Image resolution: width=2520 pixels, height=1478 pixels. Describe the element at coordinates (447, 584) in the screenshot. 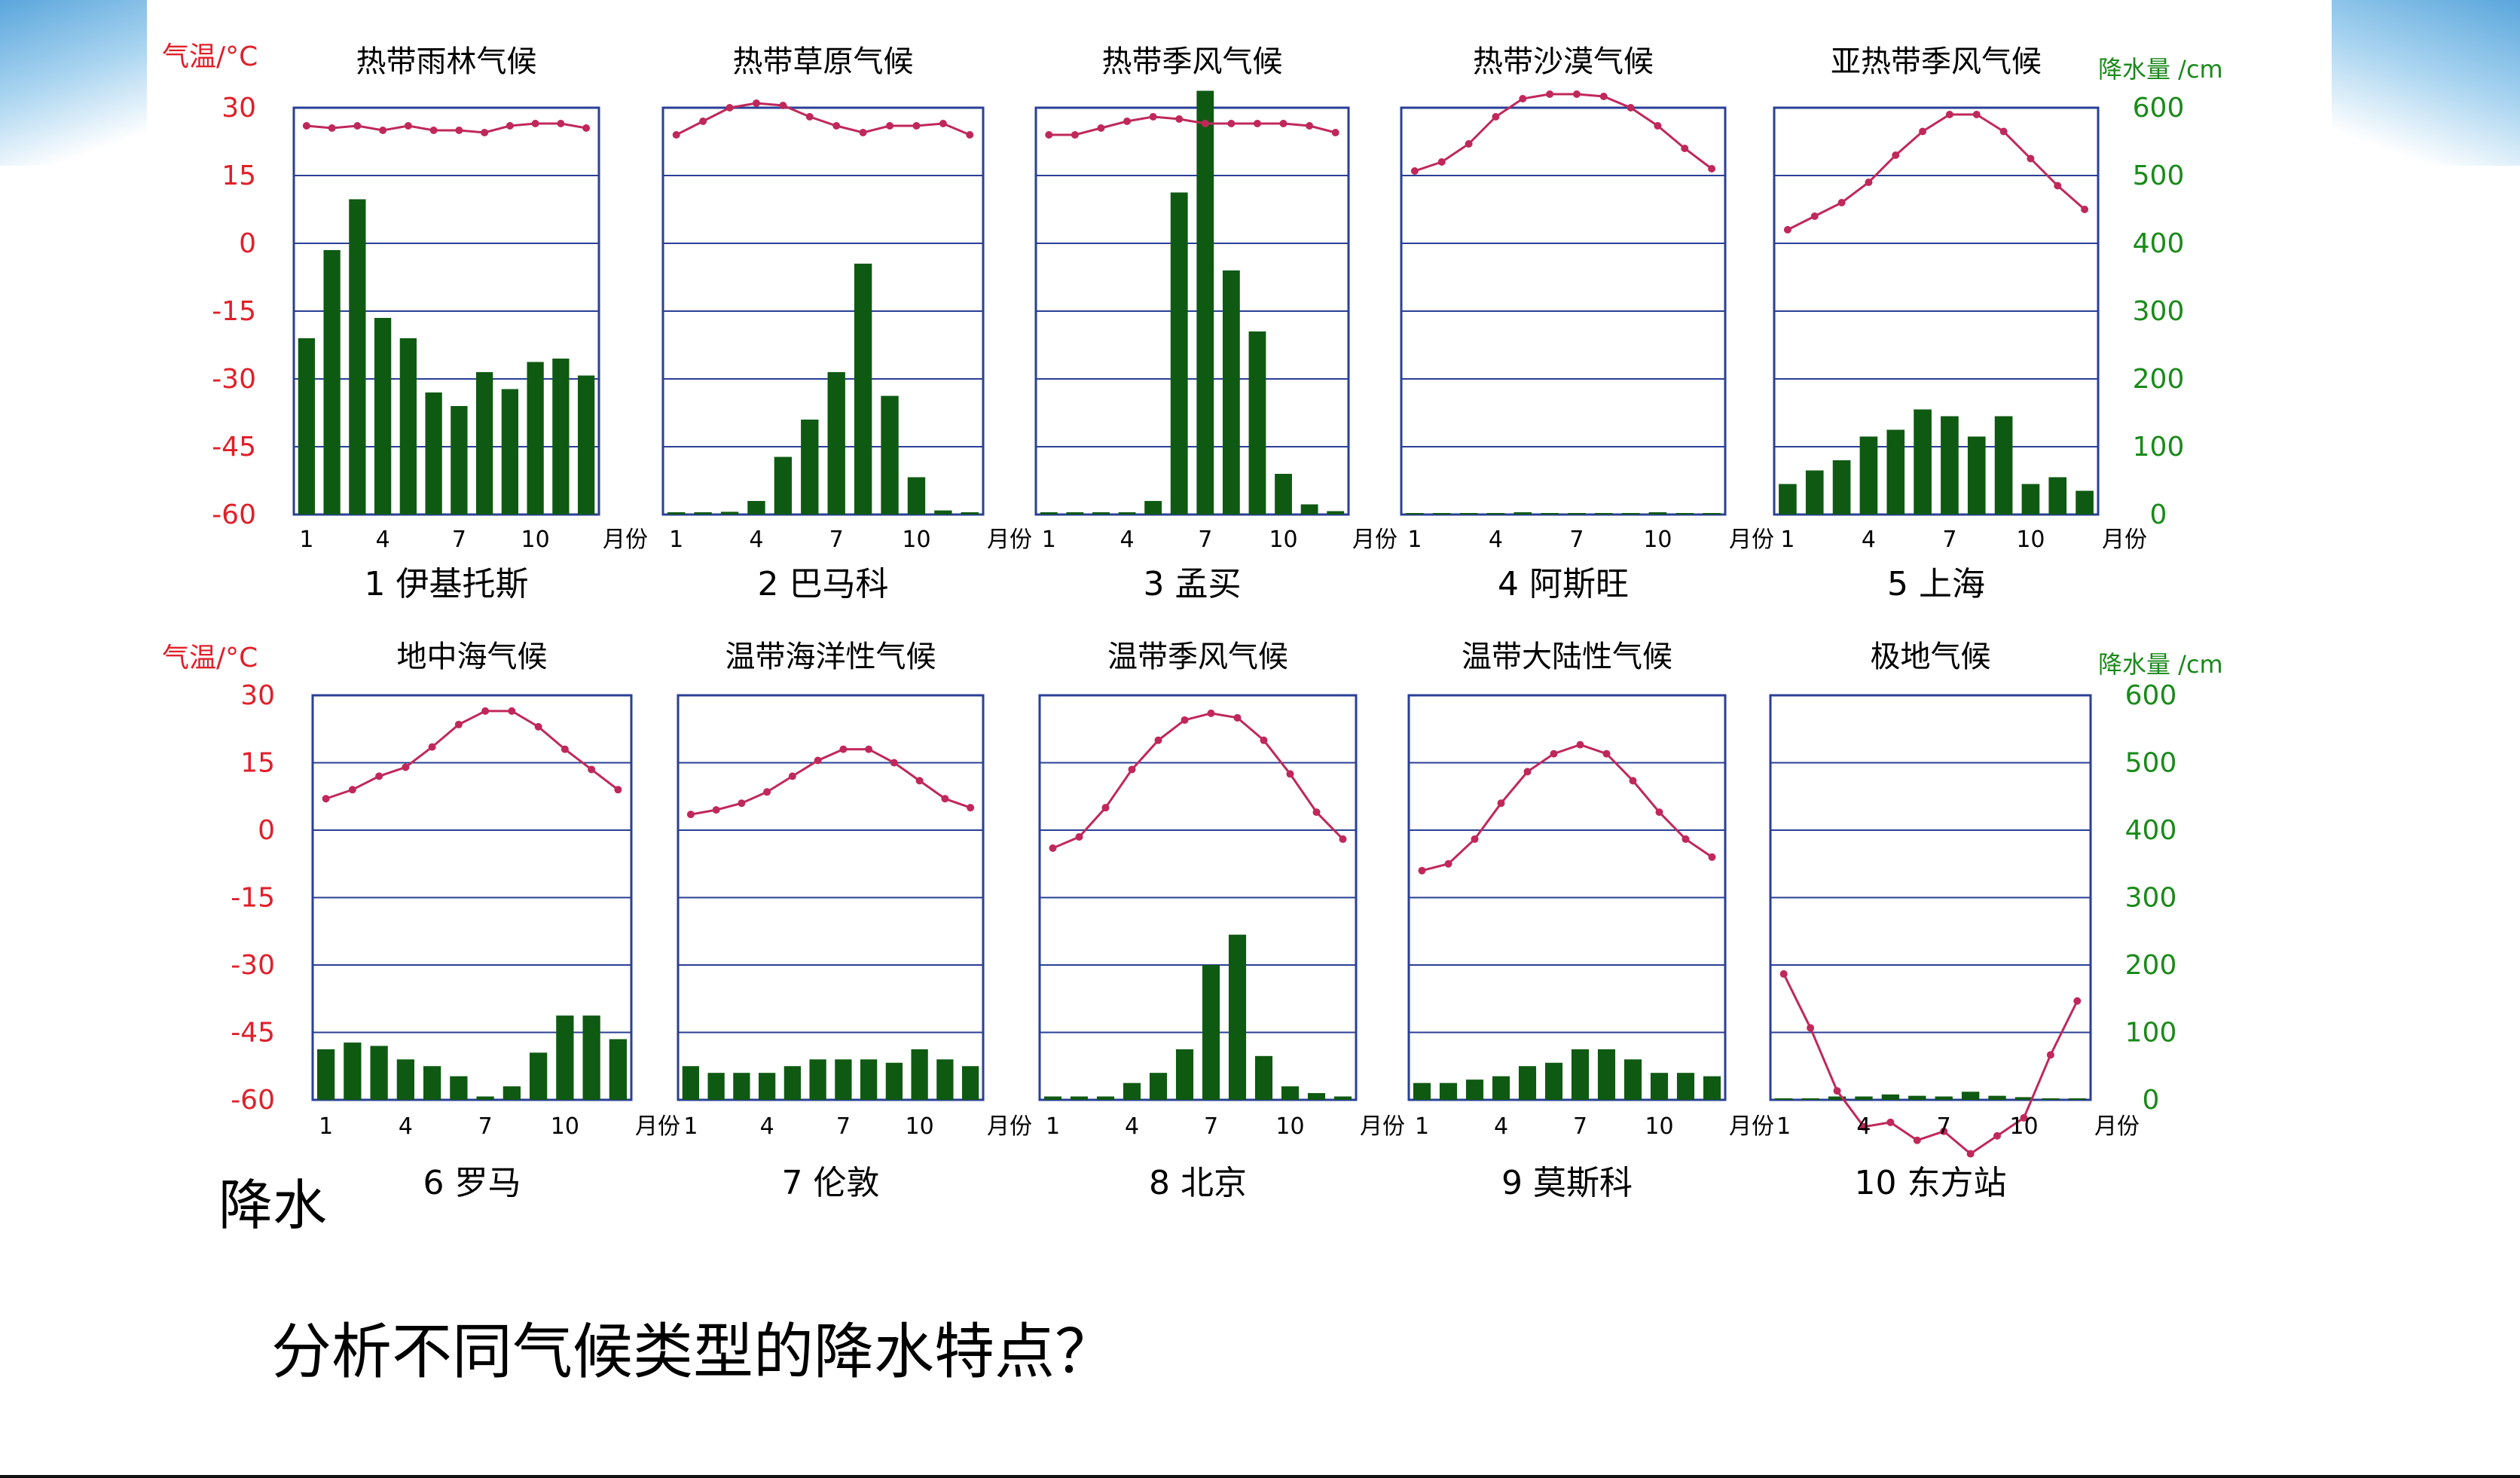

I see `station-label: 1 伊基托斯` at that location.